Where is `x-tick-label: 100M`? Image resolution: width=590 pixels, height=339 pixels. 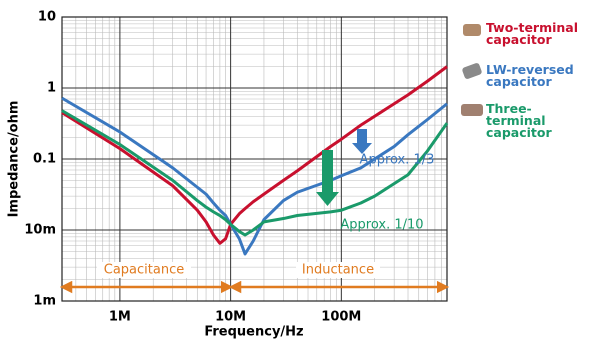
x-tick-label: 100M is located at coordinates (341, 317).